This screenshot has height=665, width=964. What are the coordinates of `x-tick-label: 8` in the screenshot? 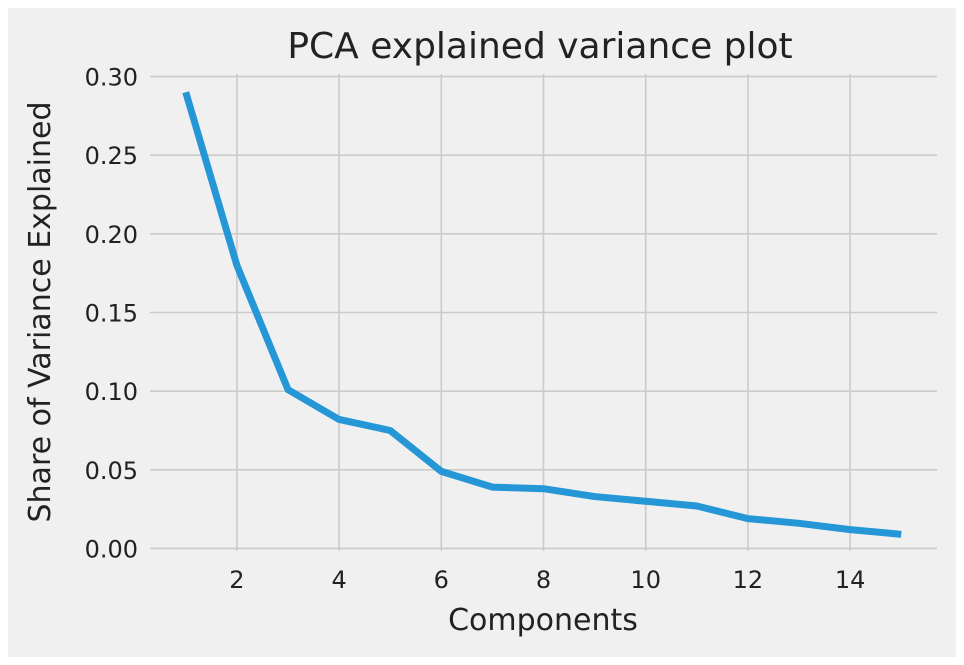 It's located at (543, 580).